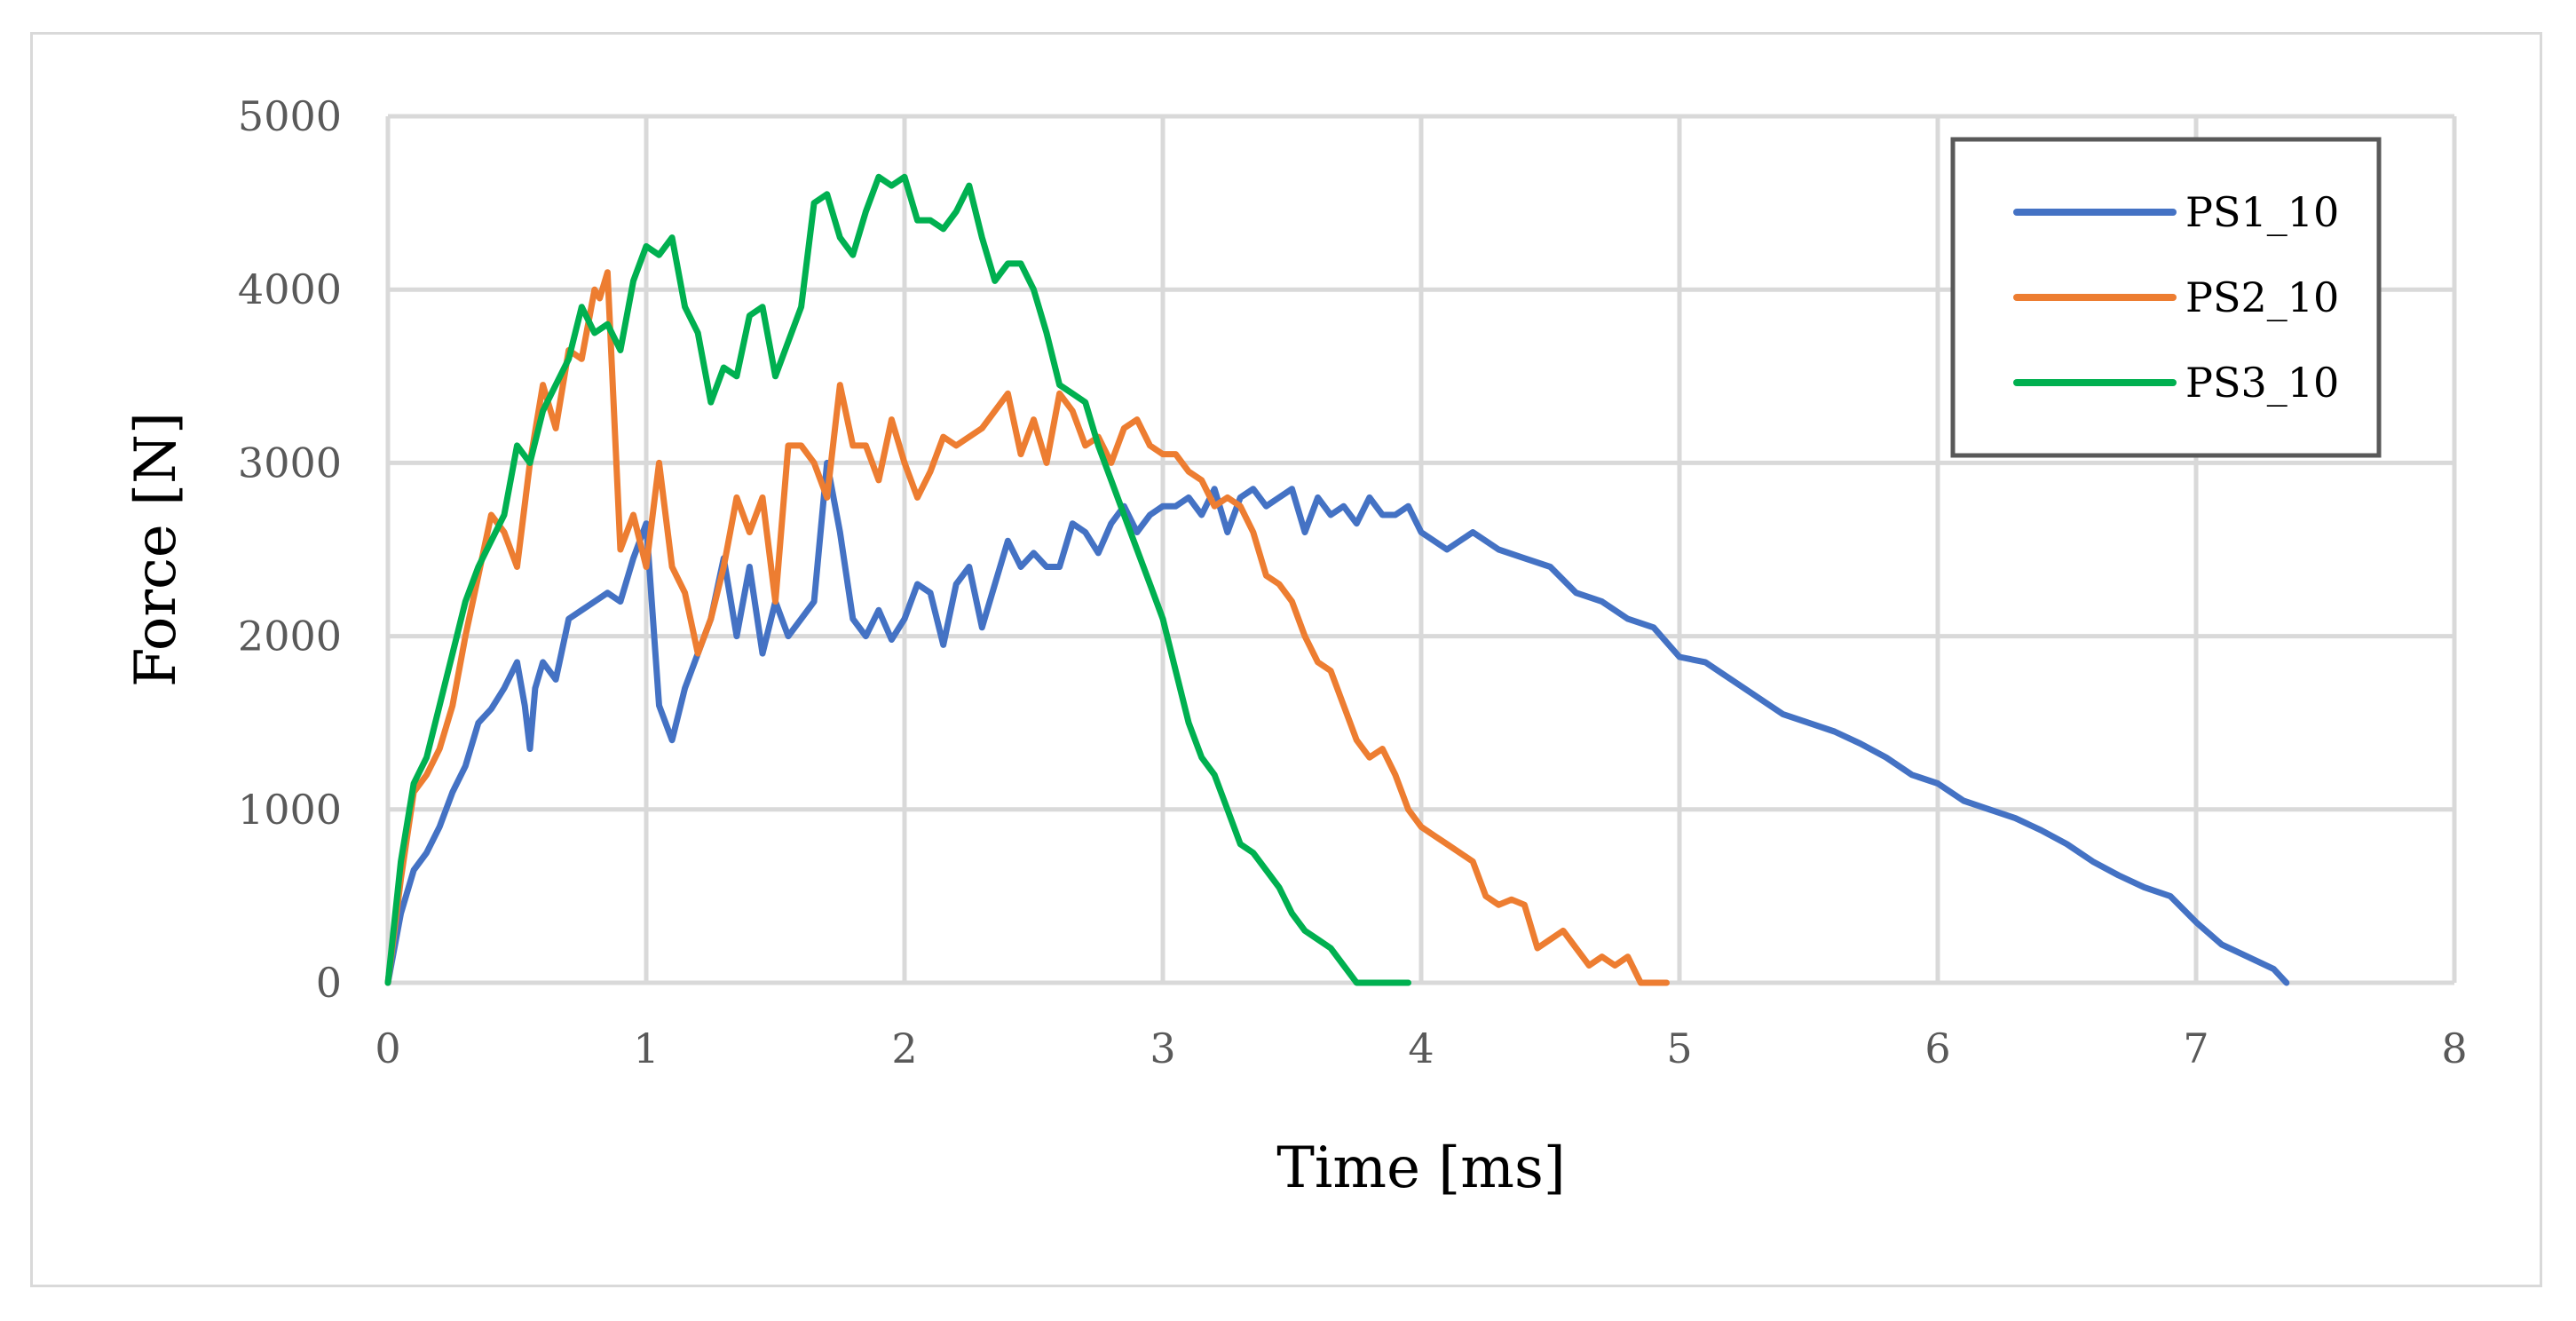  What do you see at coordinates (329, 983) in the screenshot?
I see `y-tick-label: 0` at bounding box center [329, 983].